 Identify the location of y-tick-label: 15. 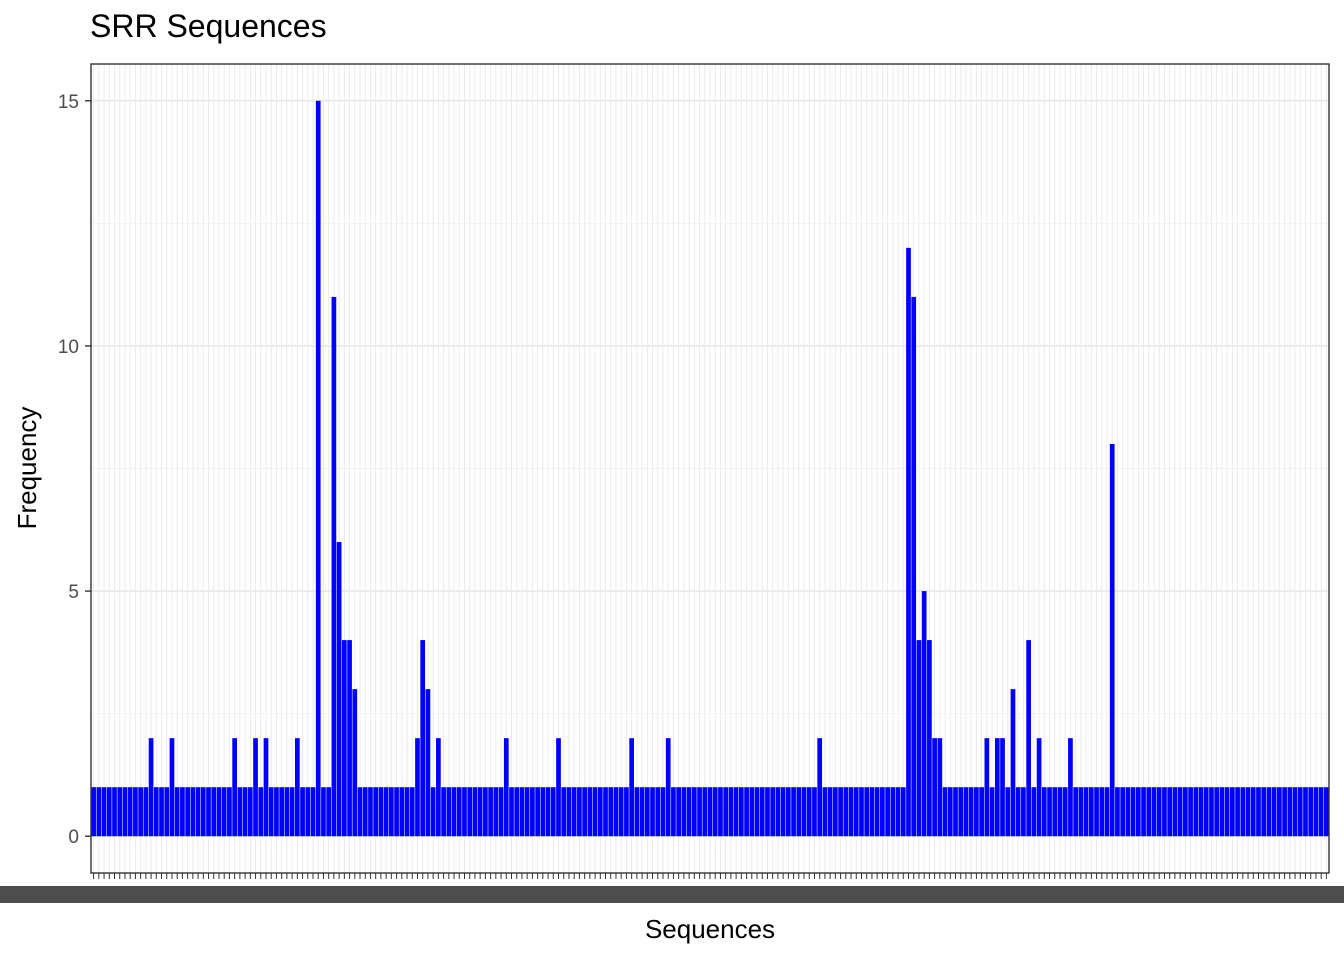
(68, 102).